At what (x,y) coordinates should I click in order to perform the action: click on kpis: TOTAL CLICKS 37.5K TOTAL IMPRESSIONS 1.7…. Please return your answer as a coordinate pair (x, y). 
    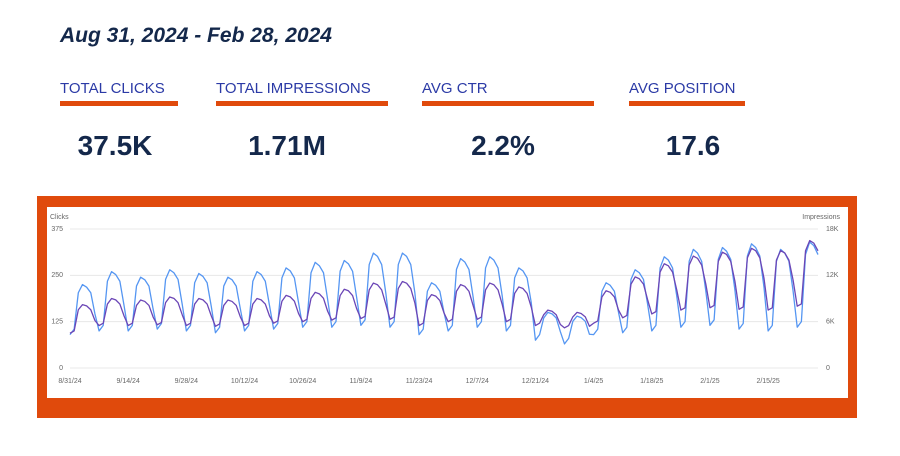
    Looking at the image, I should click on (402, 120).